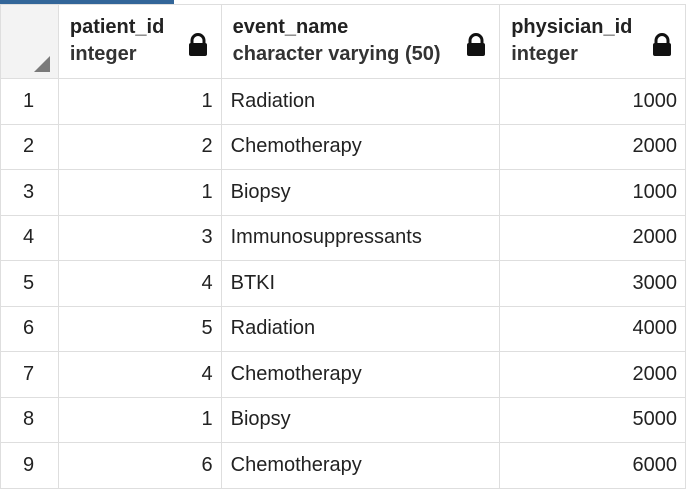 The height and width of the screenshot is (490, 686). What do you see at coordinates (592, 41) in the screenshot?
I see `column-header-physician-id: physician_id integer` at bounding box center [592, 41].